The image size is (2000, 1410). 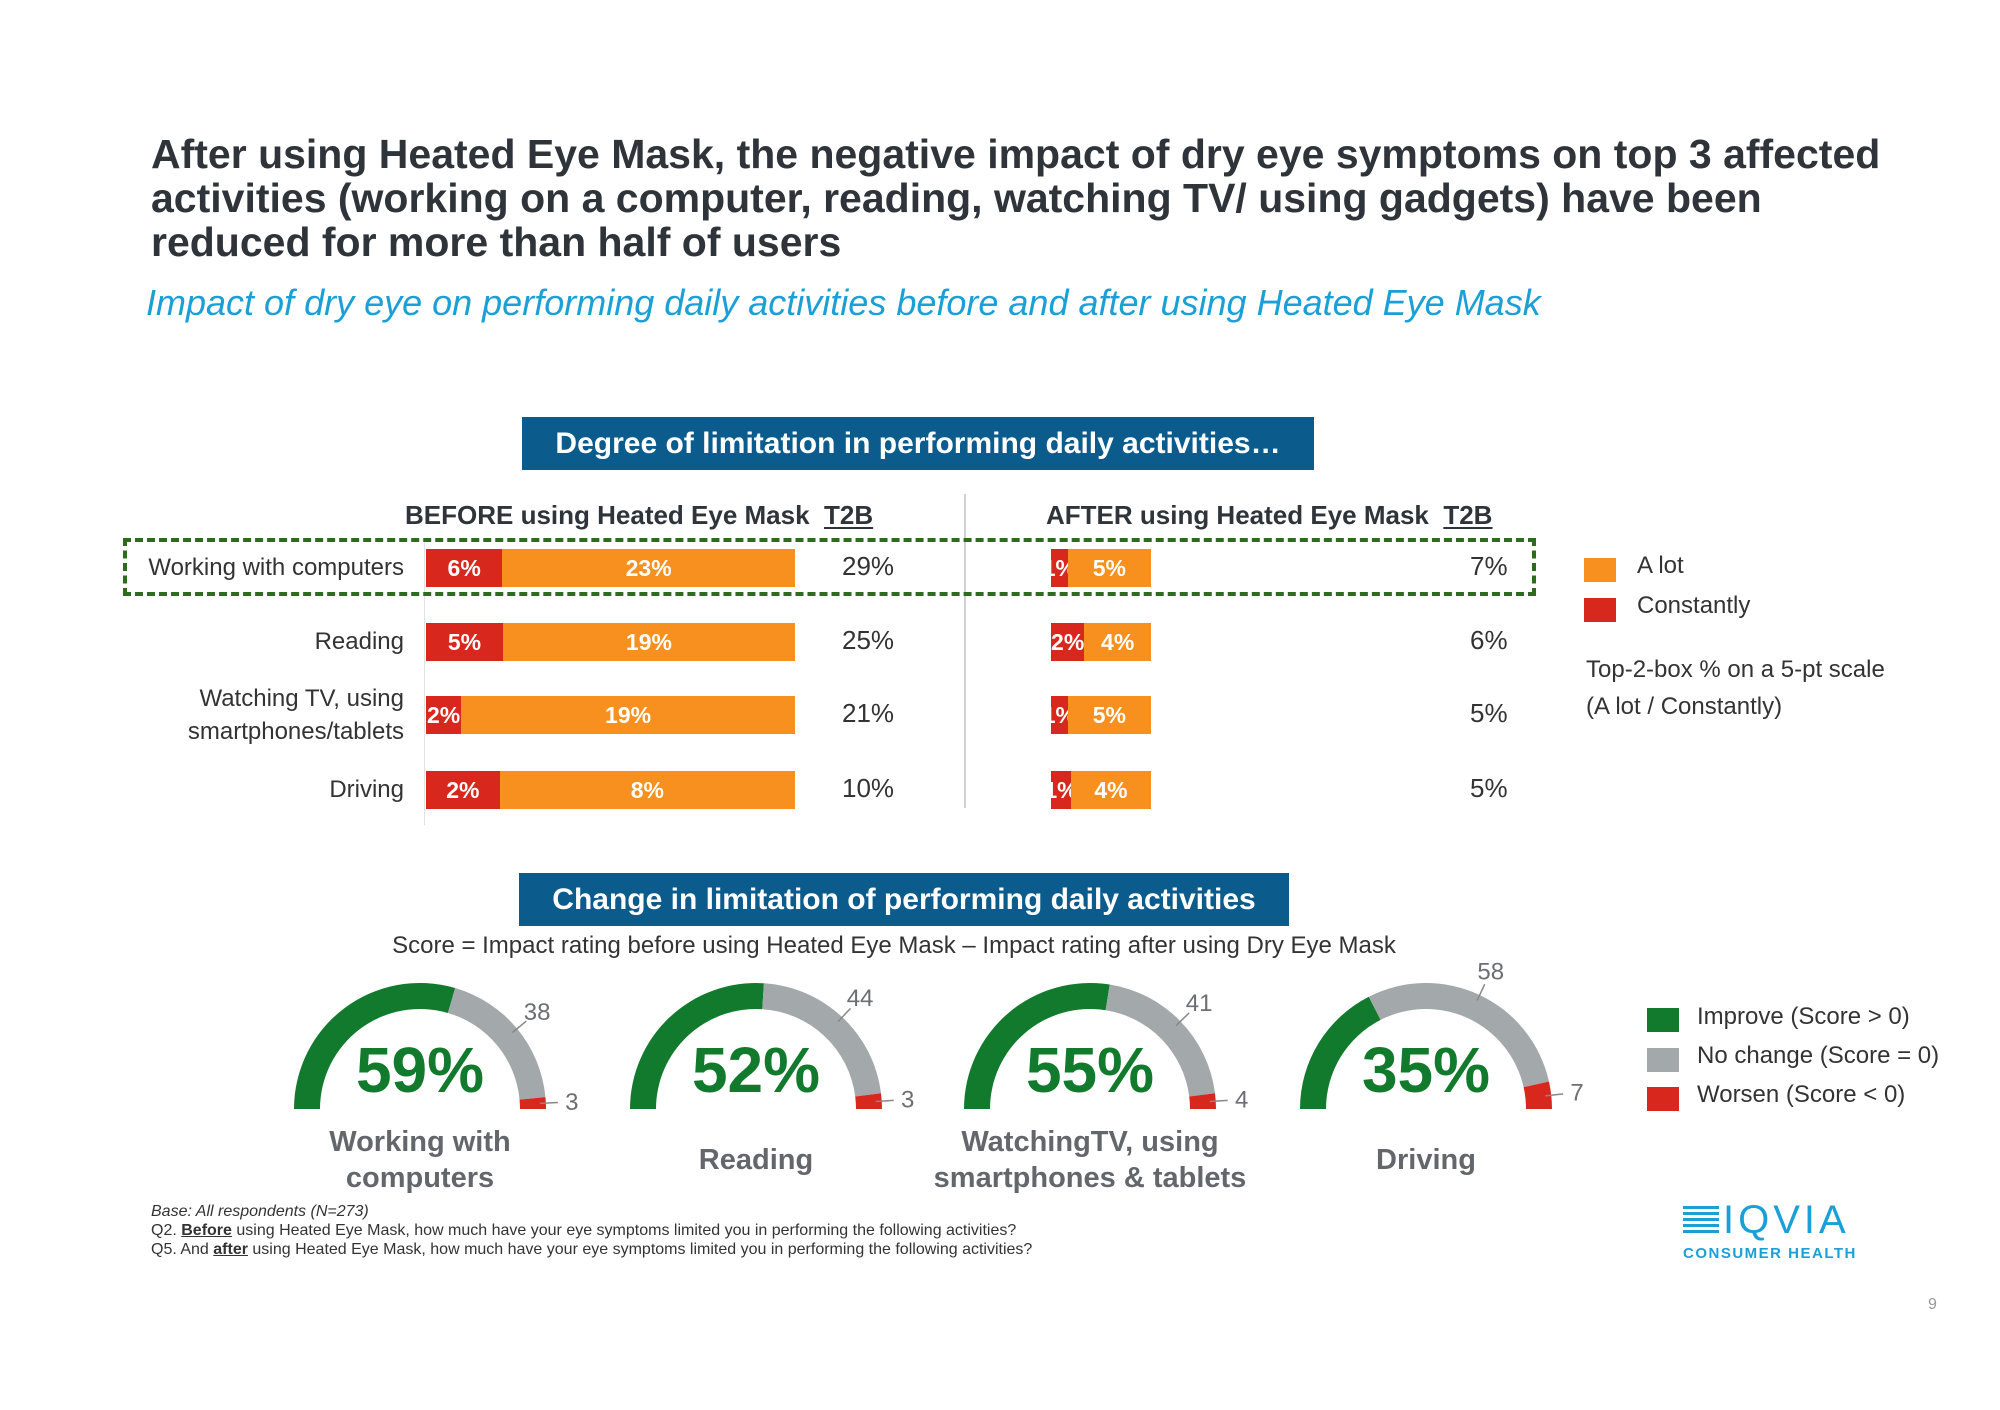 I want to click on after-t2b-value: 7%, so click(x=1489, y=566).